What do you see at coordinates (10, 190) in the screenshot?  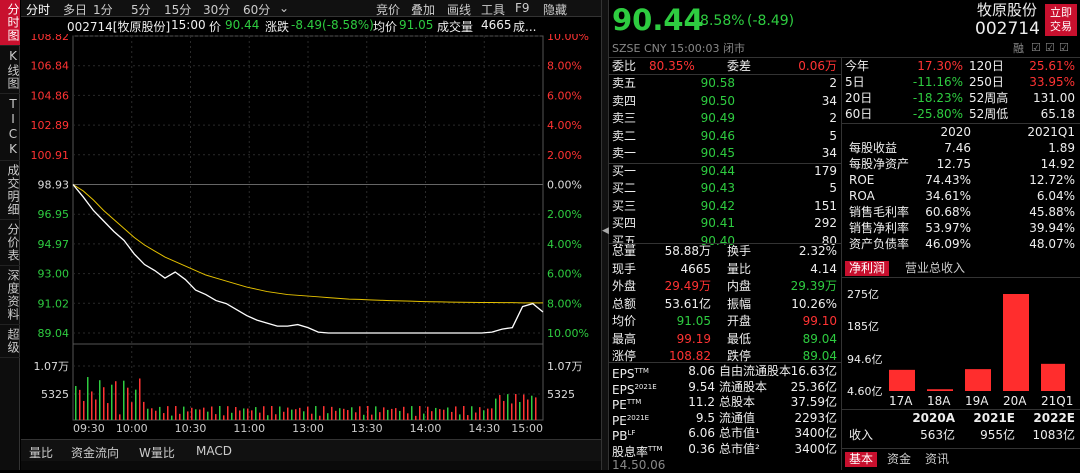 I see `left-tab-3: 成交明细` at bounding box center [10, 190].